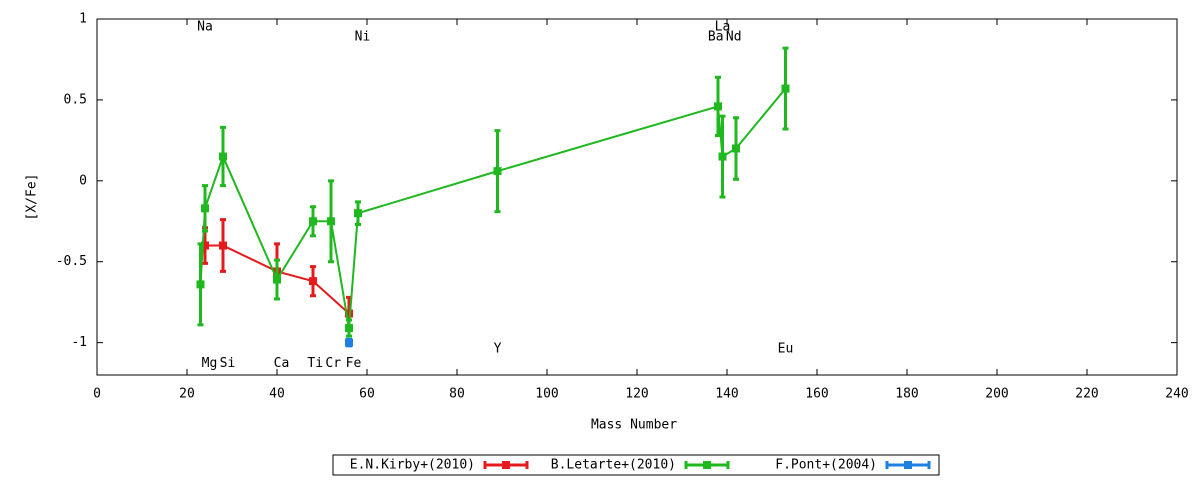 The height and width of the screenshot is (480, 1200). I want to click on y-tick-label: 0, so click(83, 180).